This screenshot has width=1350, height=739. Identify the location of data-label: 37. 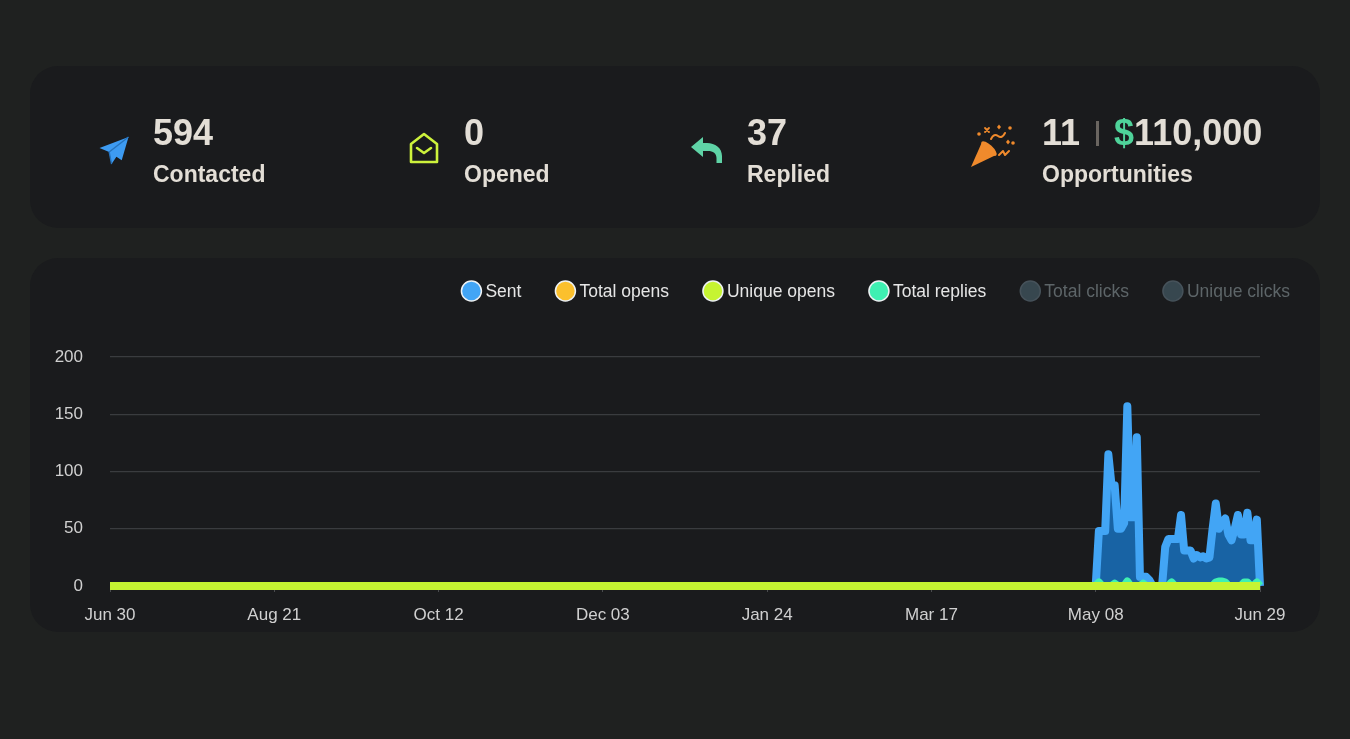
(767, 132).